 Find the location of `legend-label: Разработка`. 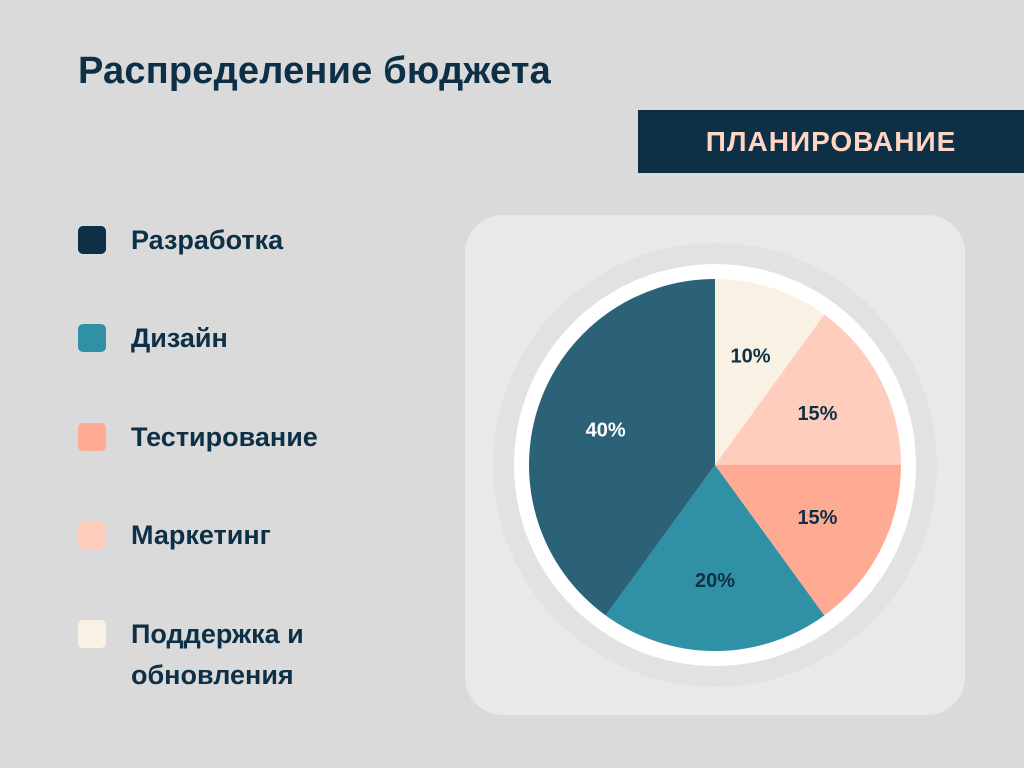

legend-label: Разработка is located at coordinates (207, 240).